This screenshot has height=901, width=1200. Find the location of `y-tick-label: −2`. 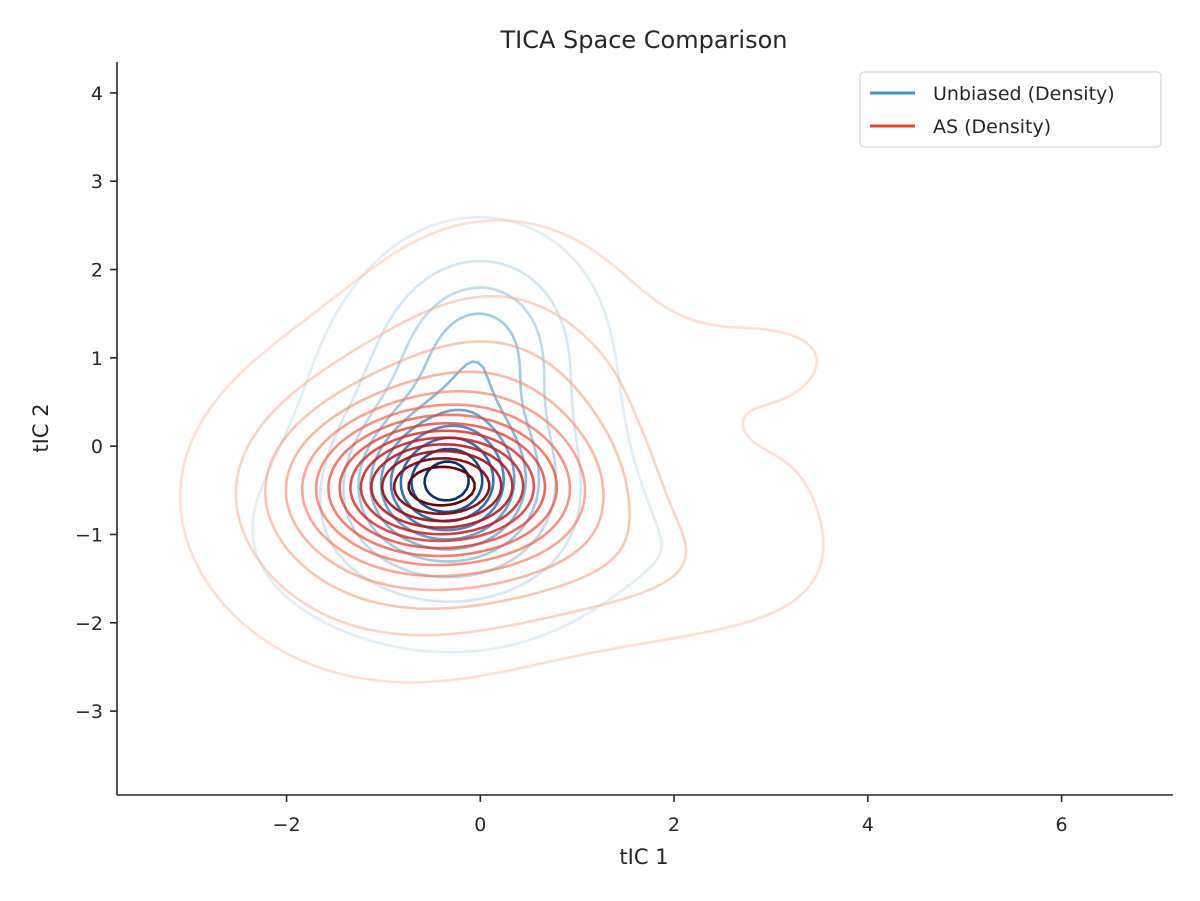

y-tick-label: −2 is located at coordinates (89, 624).